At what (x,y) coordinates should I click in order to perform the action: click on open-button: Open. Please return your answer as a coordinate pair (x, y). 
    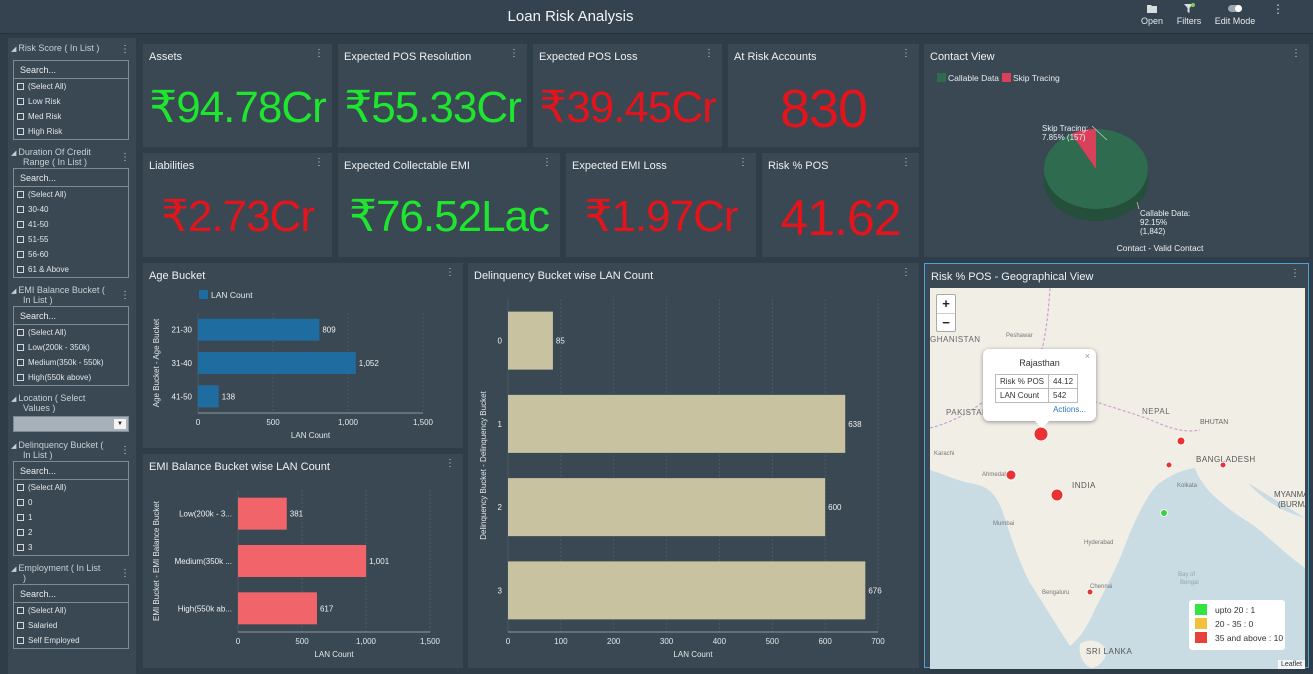
    Looking at the image, I should click on (1152, 14).